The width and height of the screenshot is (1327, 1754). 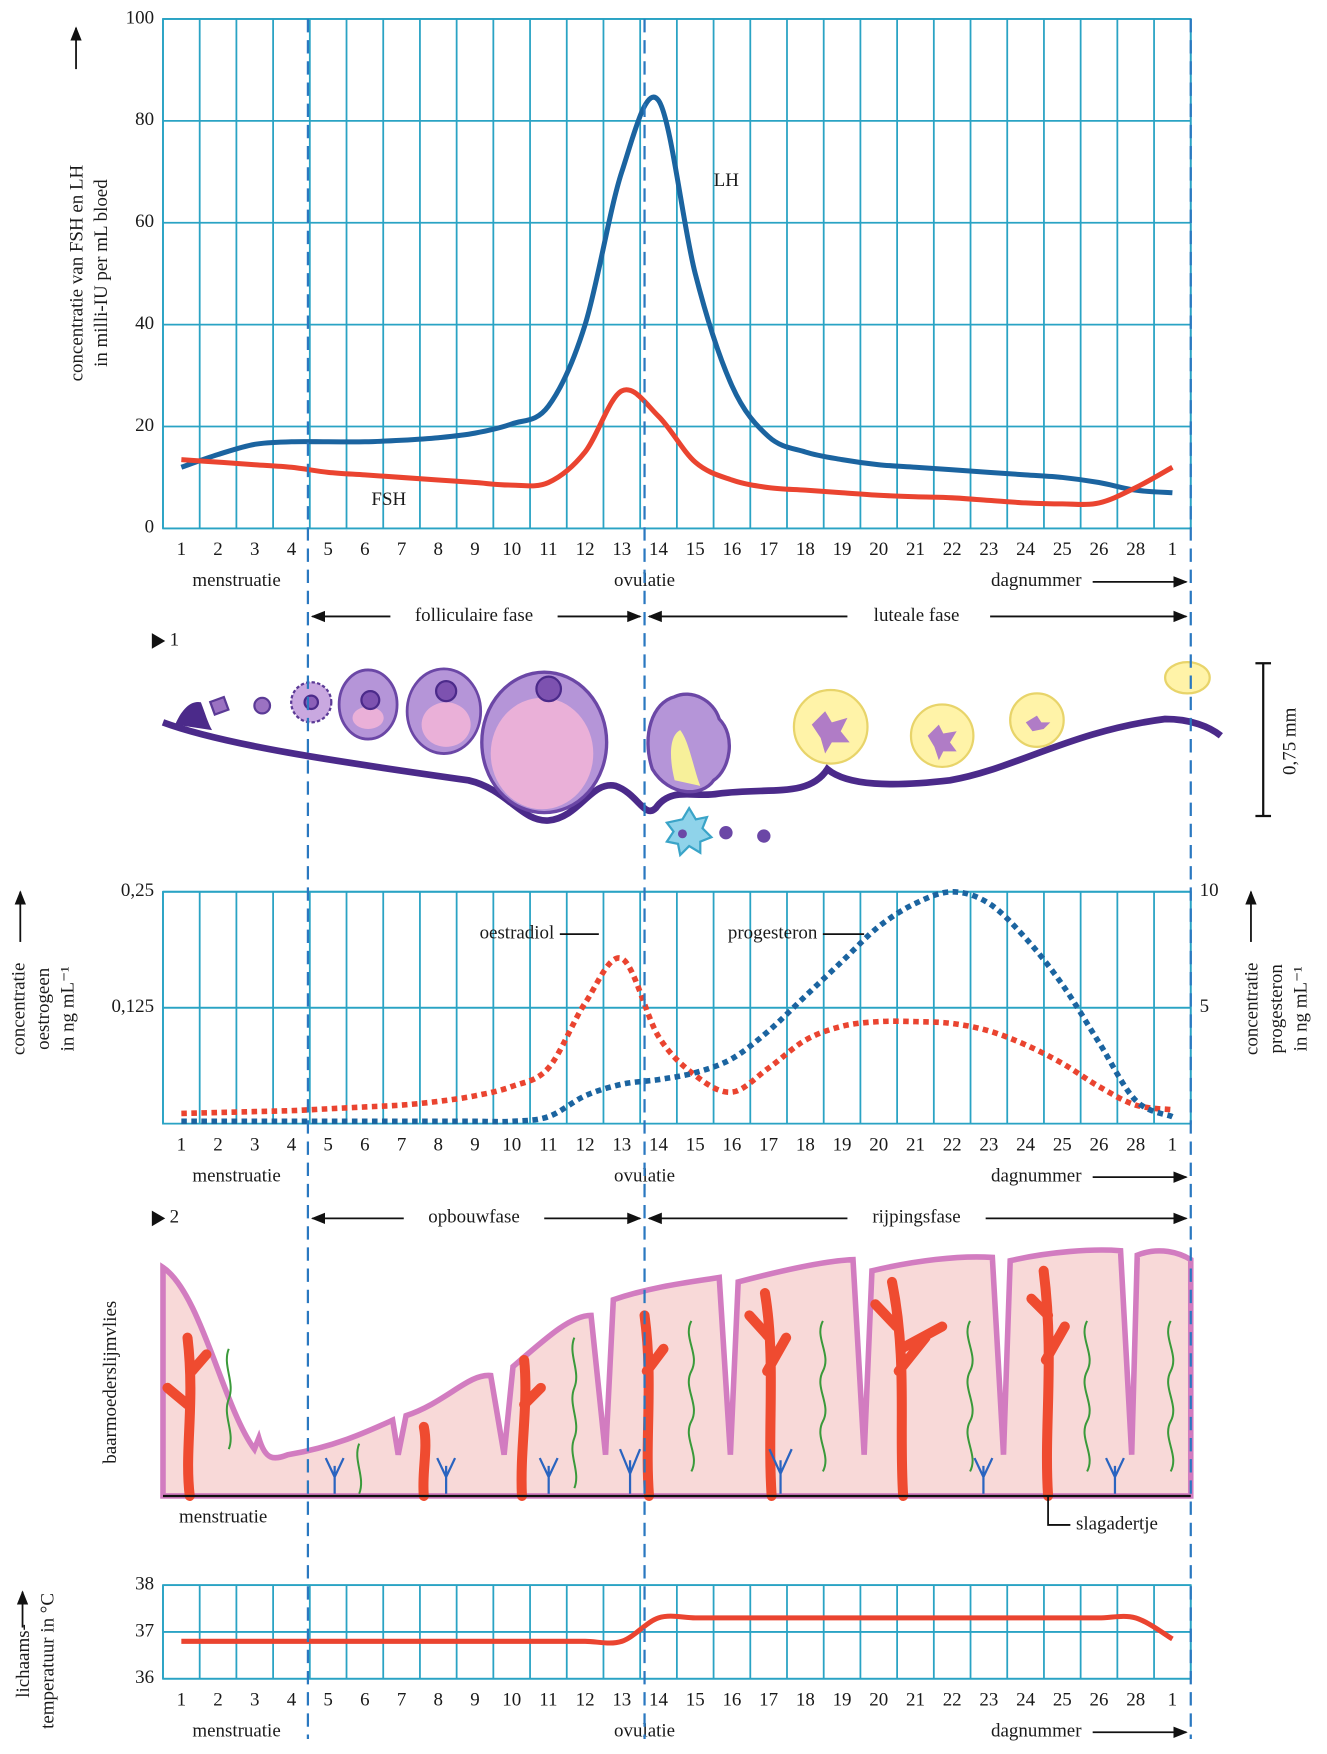 I want to click on y2-axis-label: progesteron, so click(x=1276, y=1009).